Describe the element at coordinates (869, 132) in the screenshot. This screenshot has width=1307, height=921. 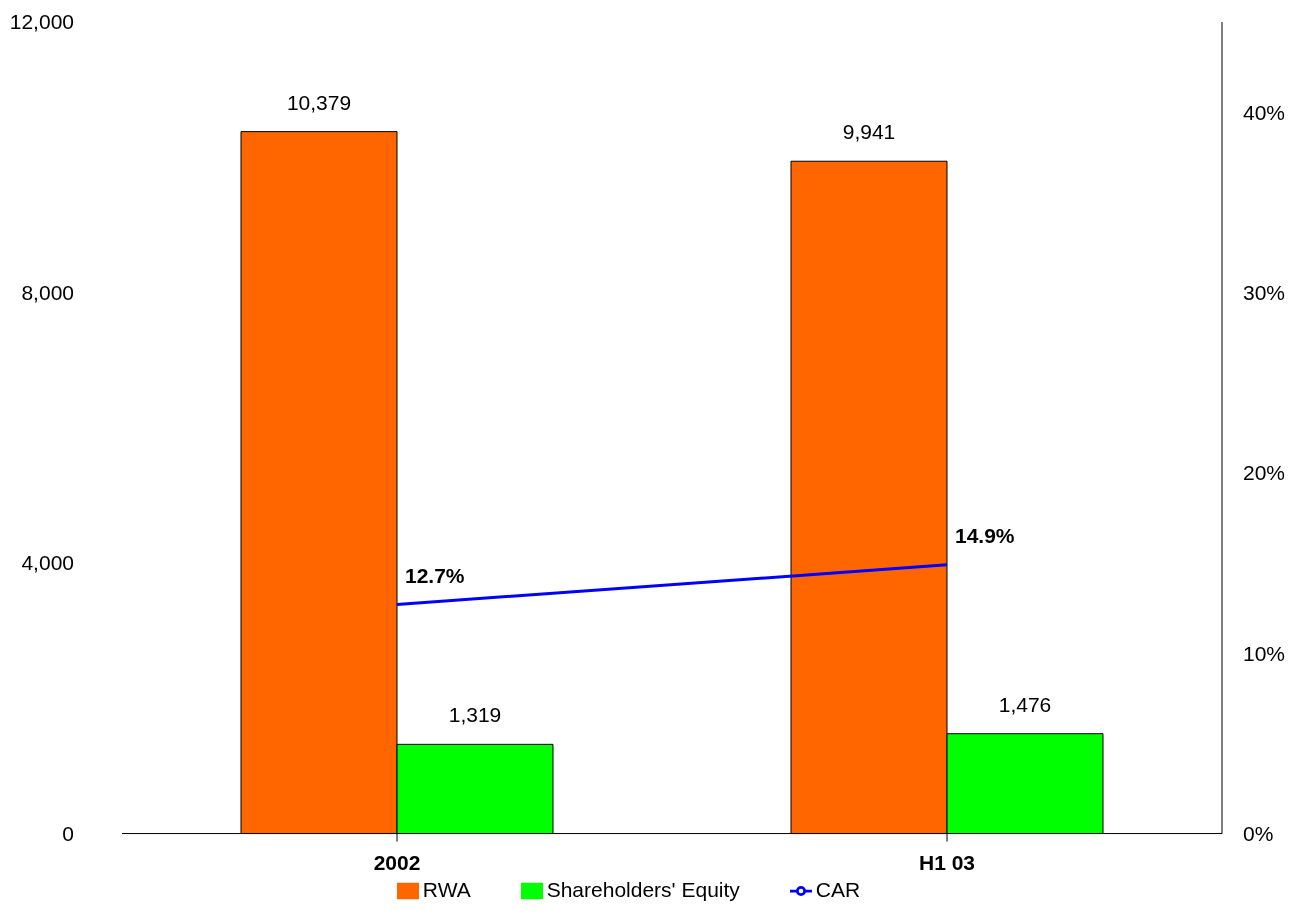
I see `data-label: 9,941` at that location.